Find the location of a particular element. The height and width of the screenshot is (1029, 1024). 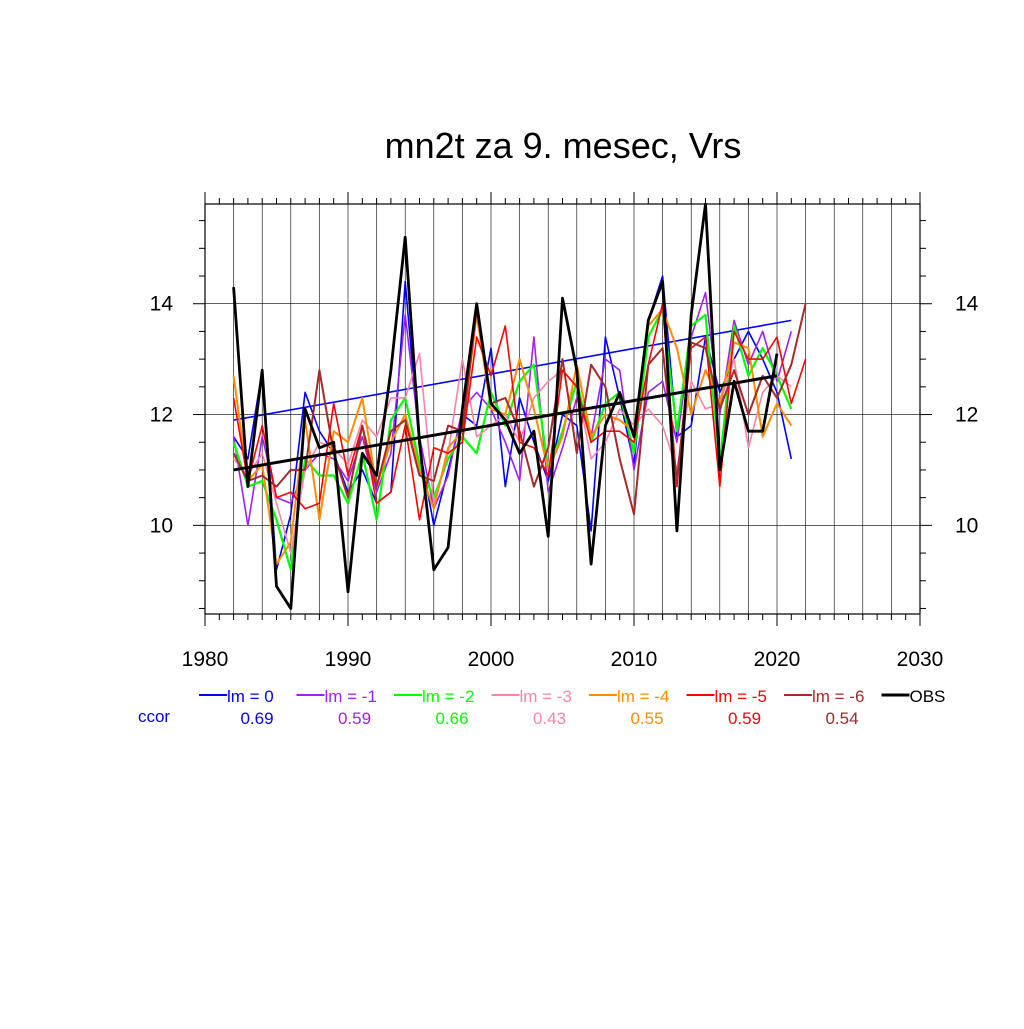

legend-ccor-value: 0.55 is located at coordinates (646, 718).